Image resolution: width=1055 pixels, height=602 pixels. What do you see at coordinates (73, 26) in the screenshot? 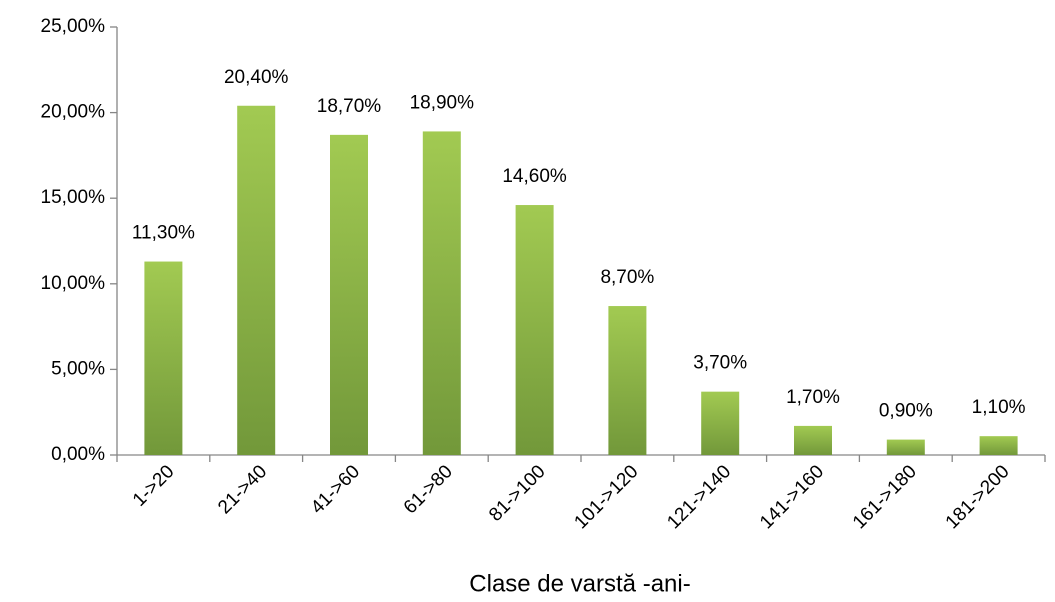
I see `y-tick-label: 25,00%` at bounding box center [73, 26].